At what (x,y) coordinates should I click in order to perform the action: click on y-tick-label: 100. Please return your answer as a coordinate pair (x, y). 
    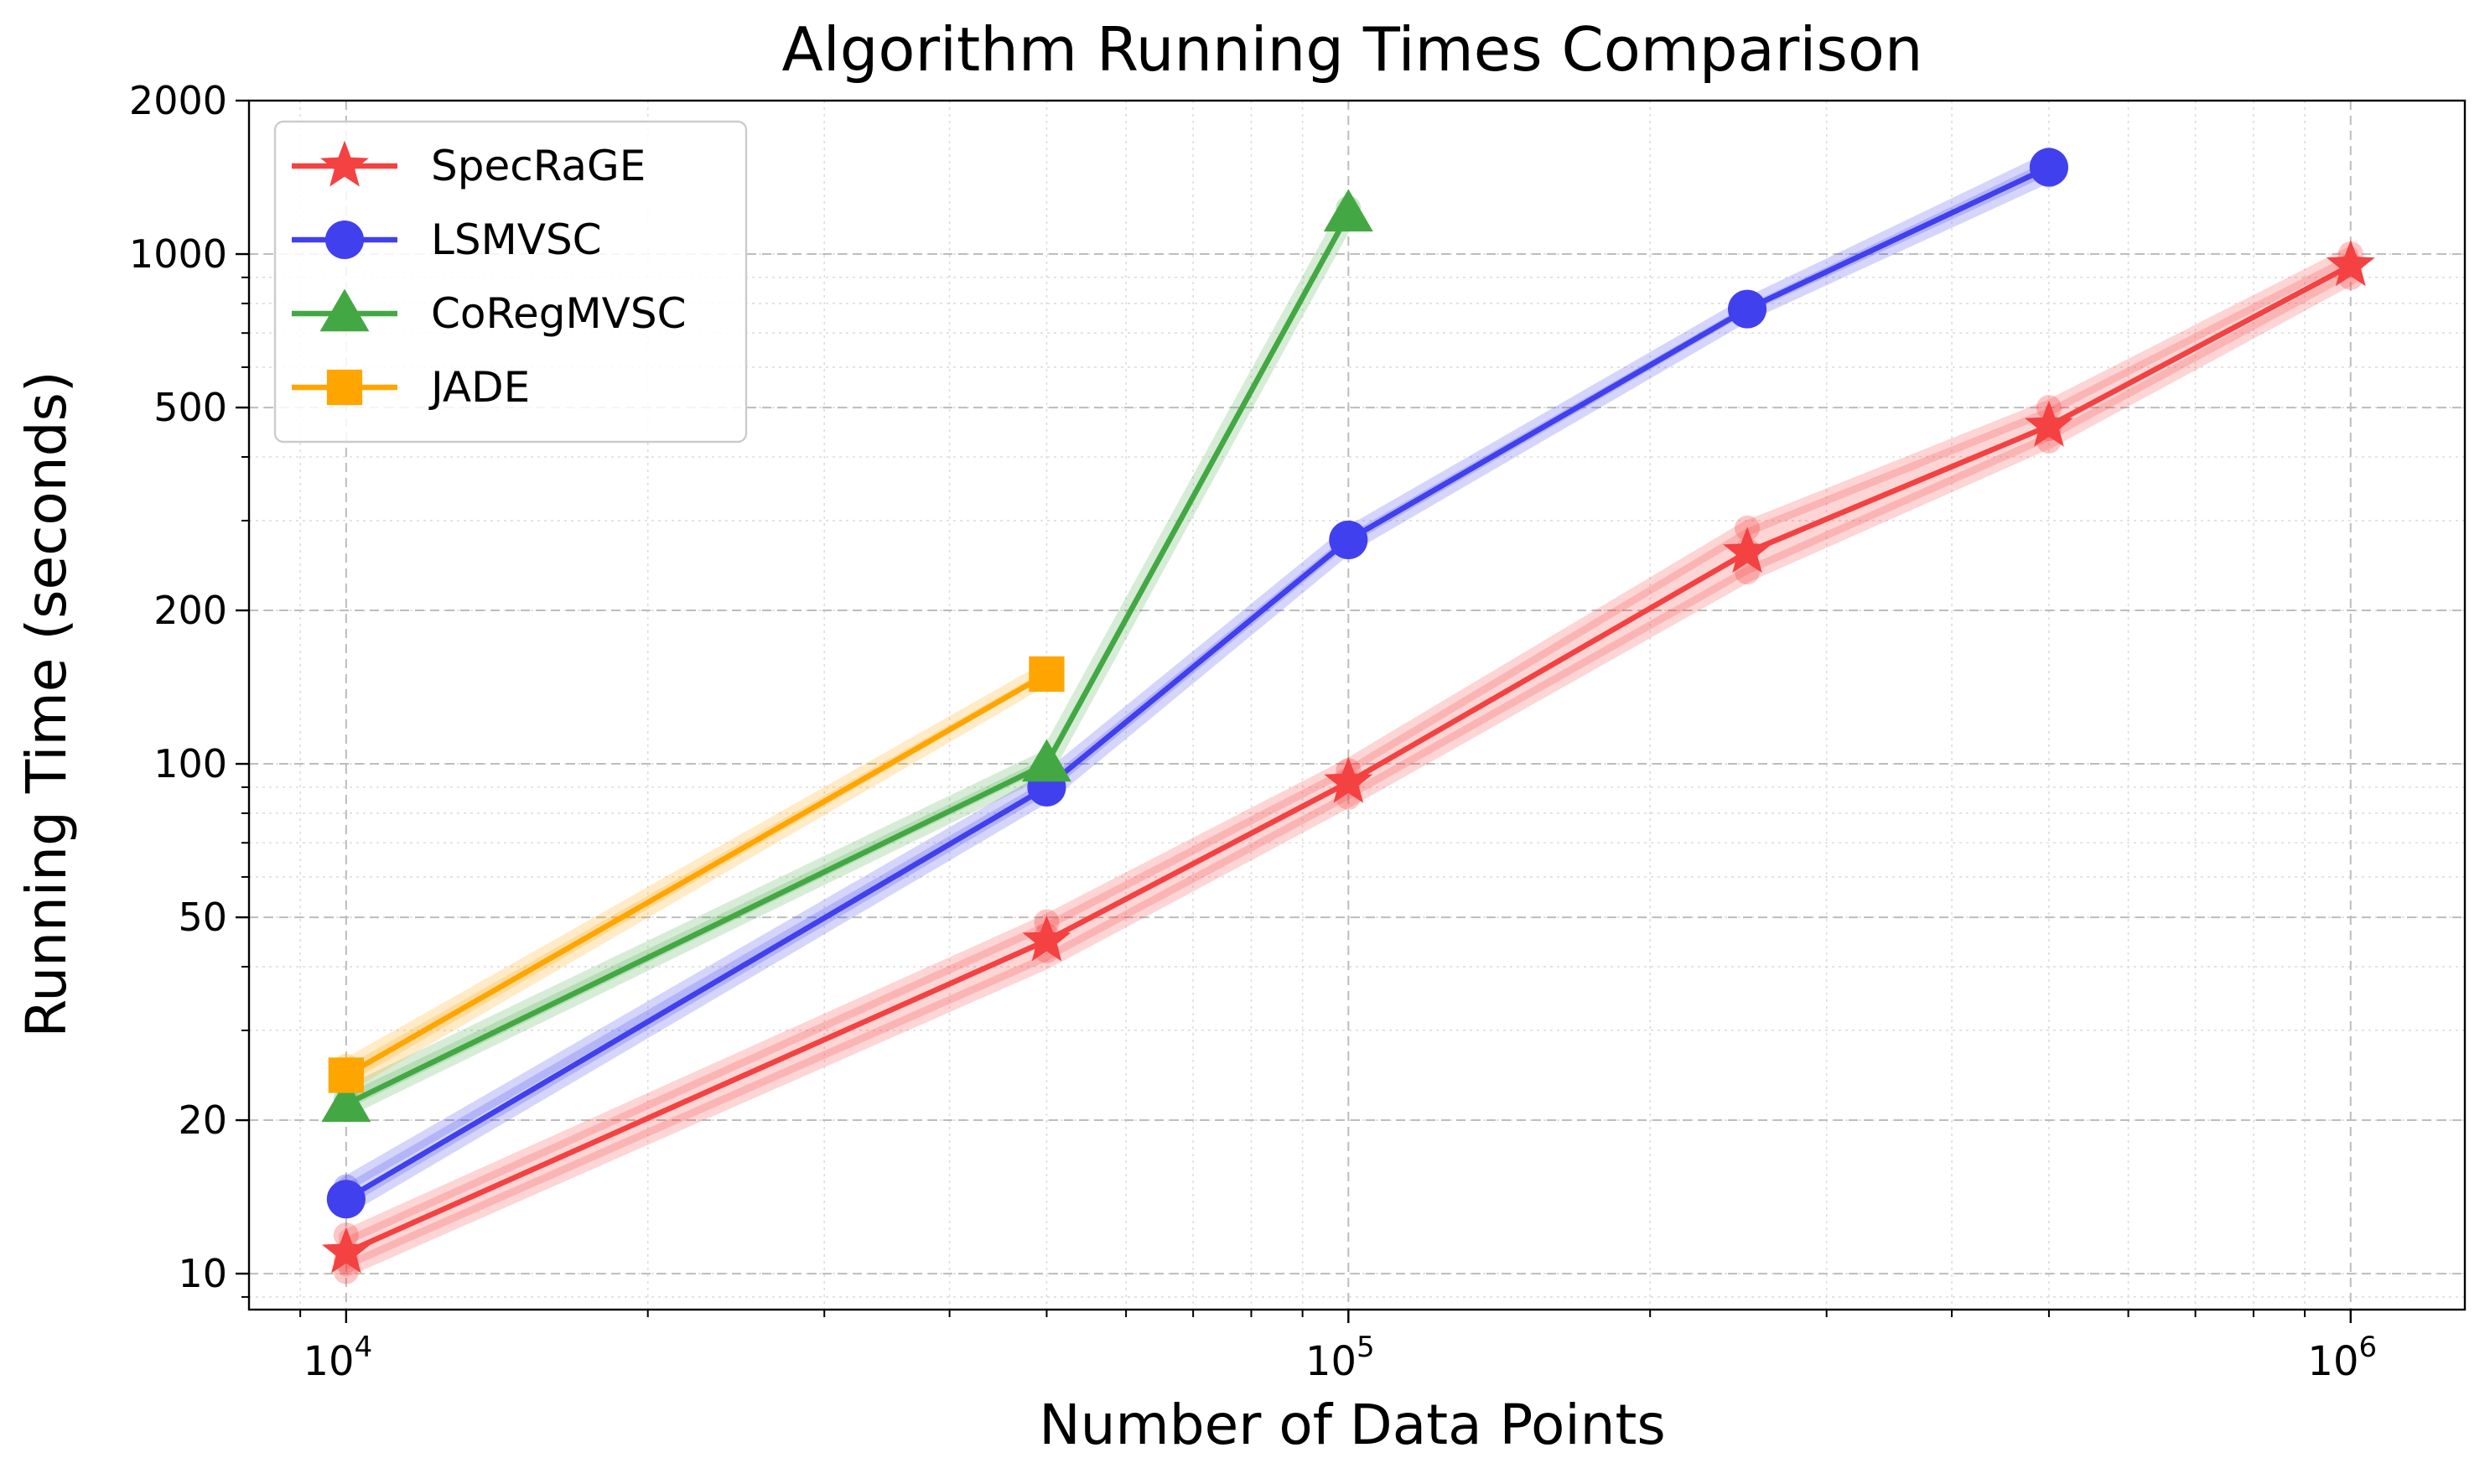
    Looking at the image, I should click on (190, 763).